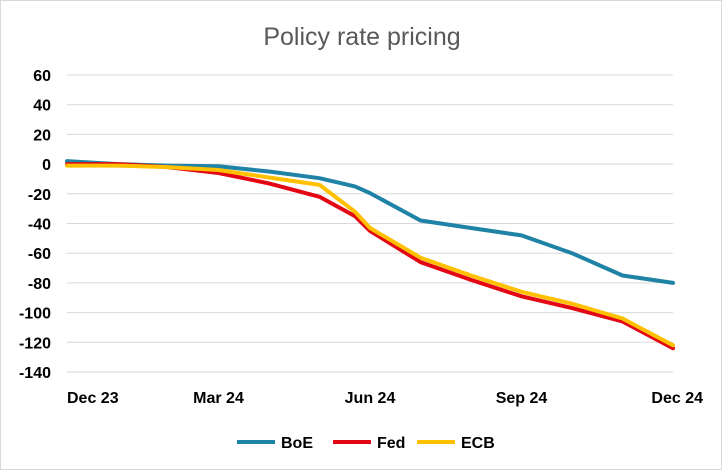  What do you see at coordinates (93, 398) in the screenshot?
I see `x-tick-label: Dec 23` at bounding box center [93, 398].